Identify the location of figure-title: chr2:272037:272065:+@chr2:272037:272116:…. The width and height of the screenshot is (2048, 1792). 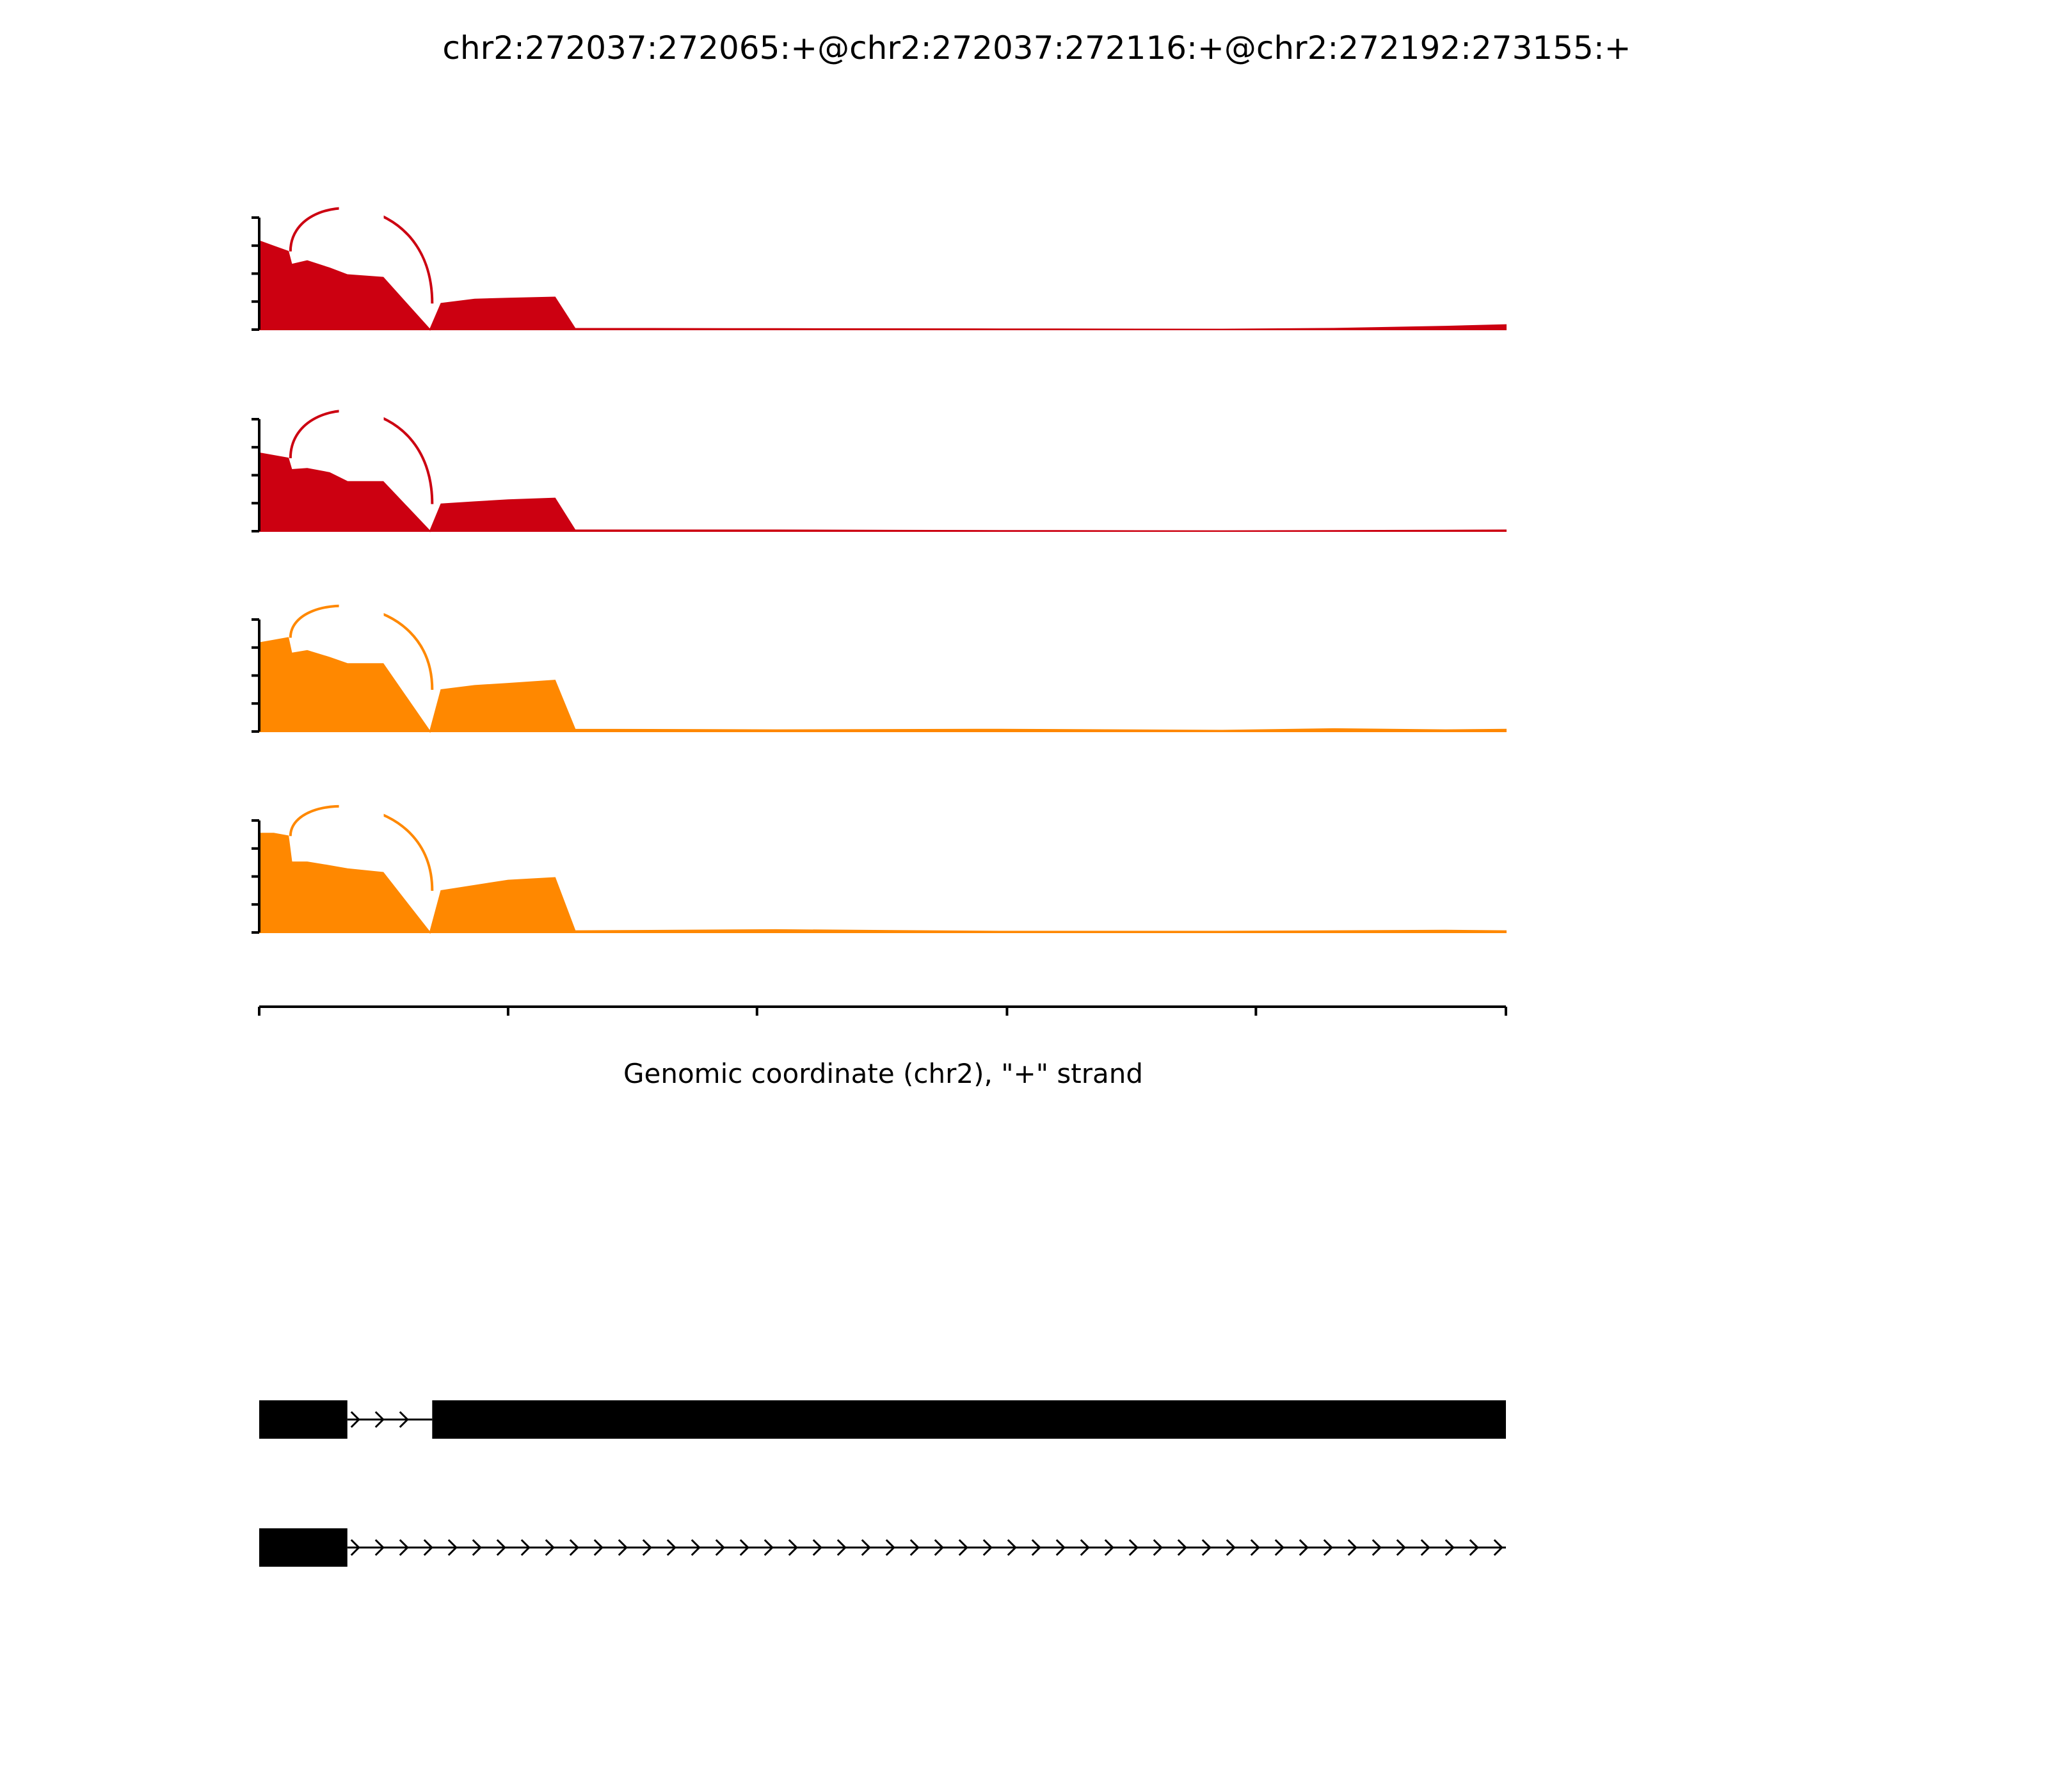
(1036, 48).